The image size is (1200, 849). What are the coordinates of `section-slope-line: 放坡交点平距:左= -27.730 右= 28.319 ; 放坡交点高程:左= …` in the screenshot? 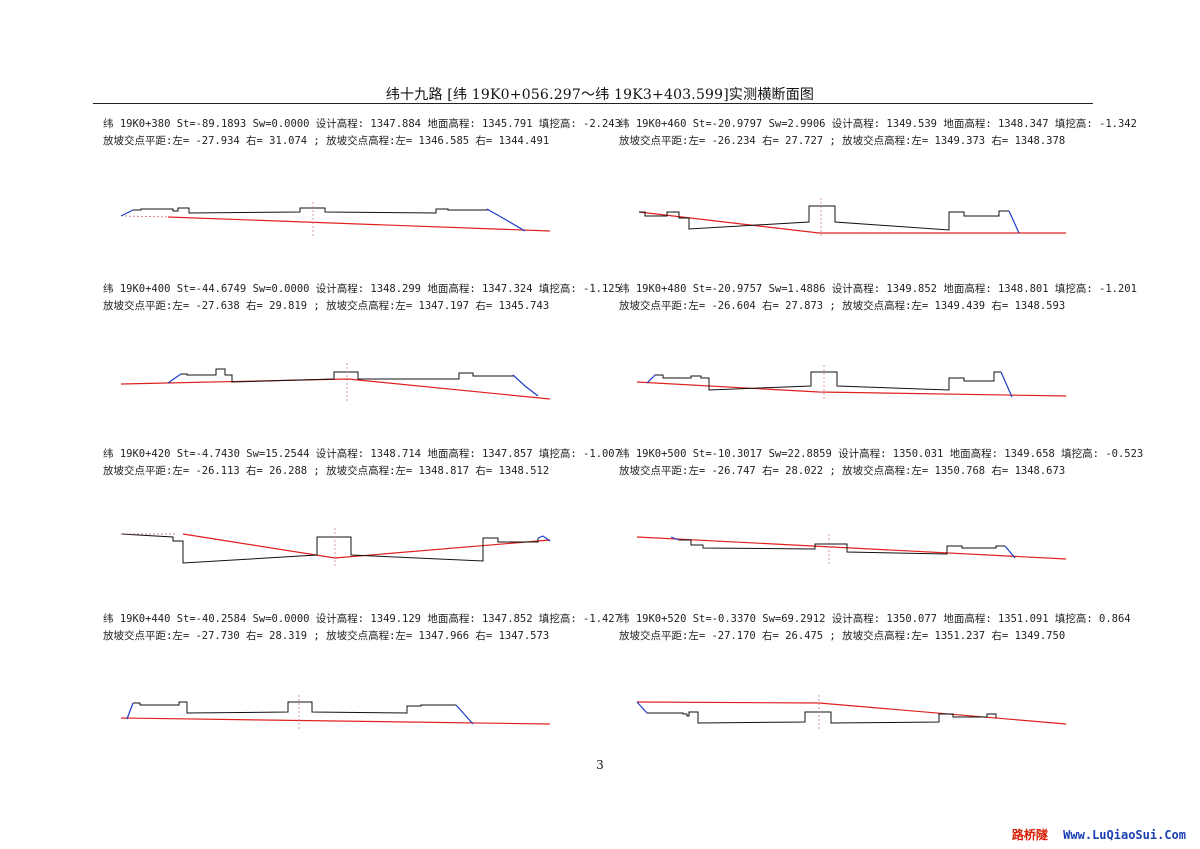 It's located at (326, 636).